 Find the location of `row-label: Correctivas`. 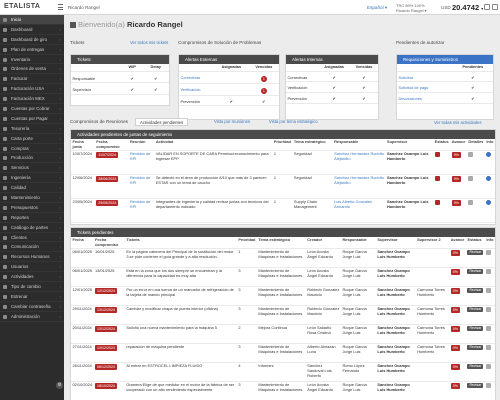

row-label: Correctivas is located at coordinates (196, 77).